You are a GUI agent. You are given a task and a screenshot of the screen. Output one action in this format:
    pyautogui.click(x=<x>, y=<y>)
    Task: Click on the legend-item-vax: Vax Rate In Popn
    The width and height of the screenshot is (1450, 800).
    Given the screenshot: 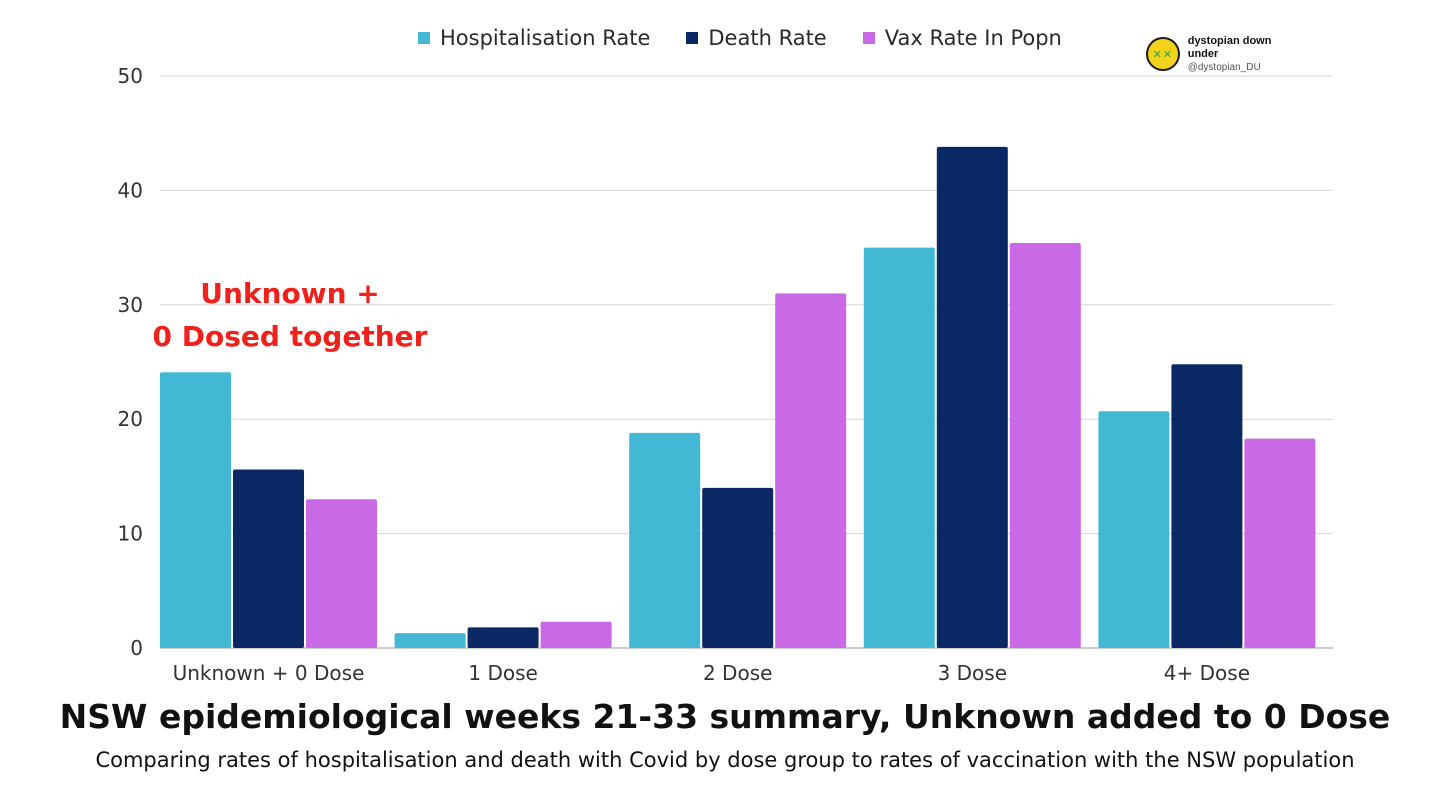 What is the action you would take?
    pyautogui.click(x=962, y=38)
    